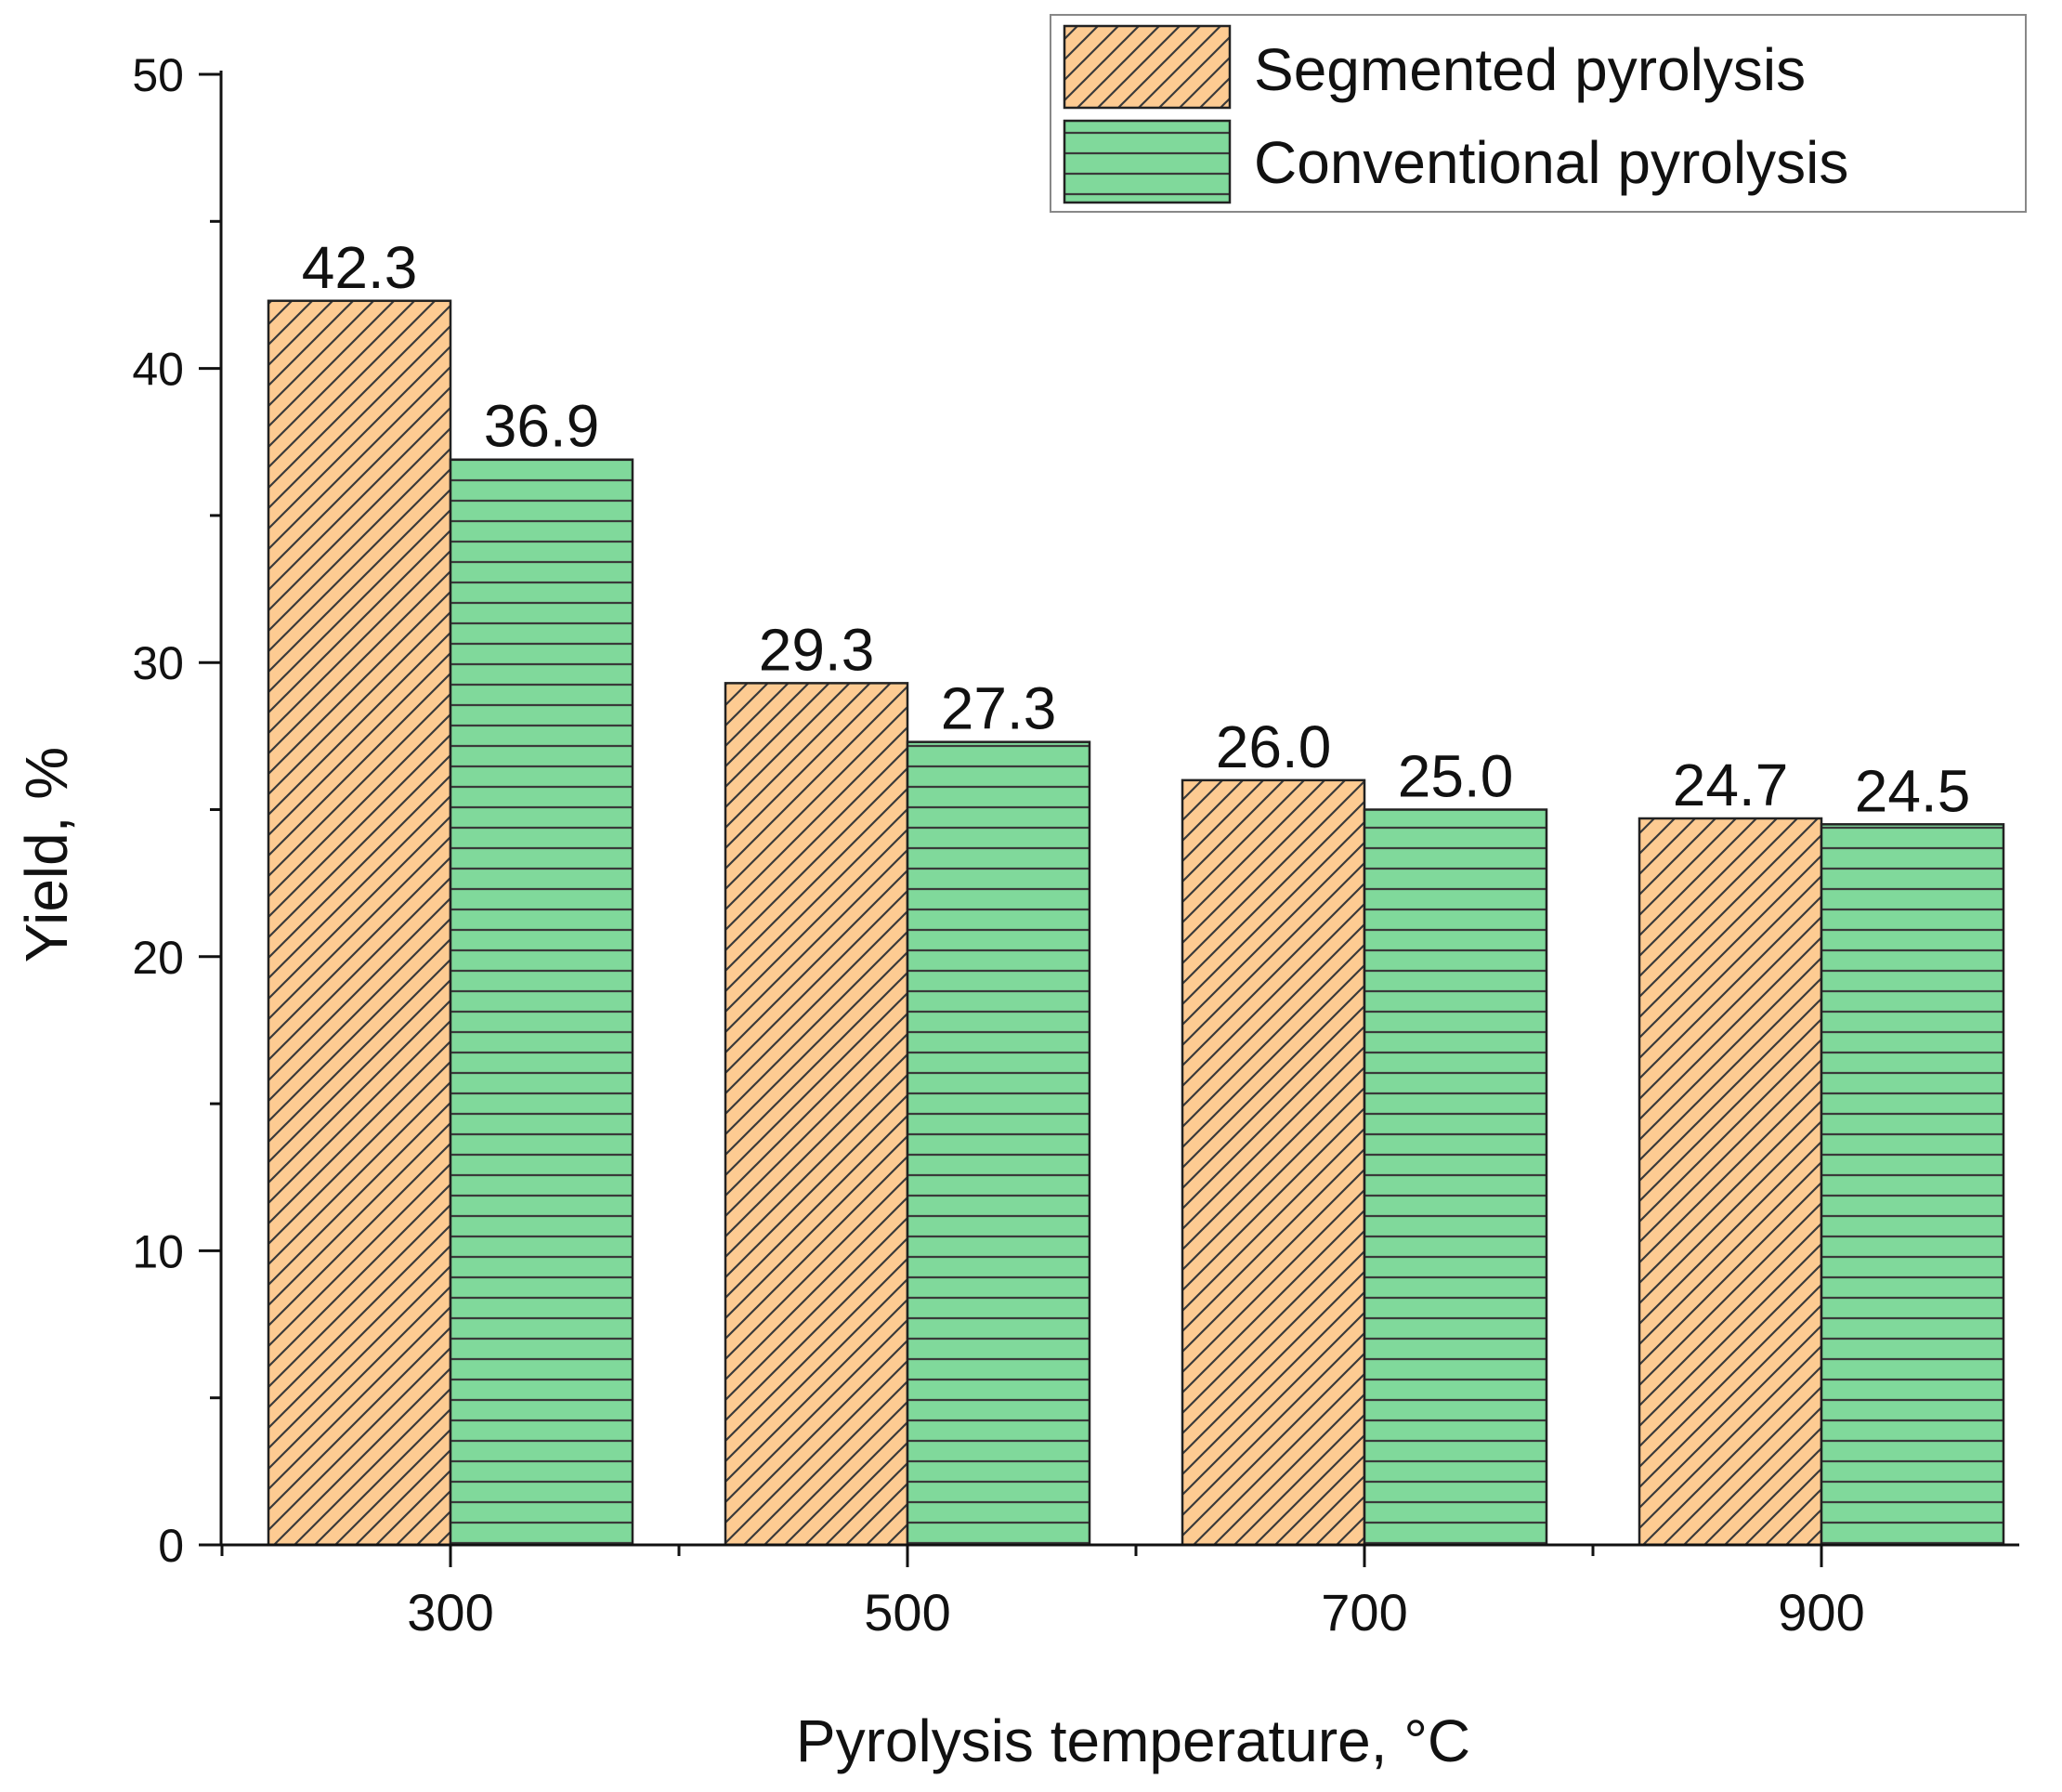 Image resolution: width=2062 pixels, height=1792 pixels. Describe the element at coordinates (1530, 69) in the screenshot. I see `legend-label-segmented: Segmented pyrolysis` at that location.